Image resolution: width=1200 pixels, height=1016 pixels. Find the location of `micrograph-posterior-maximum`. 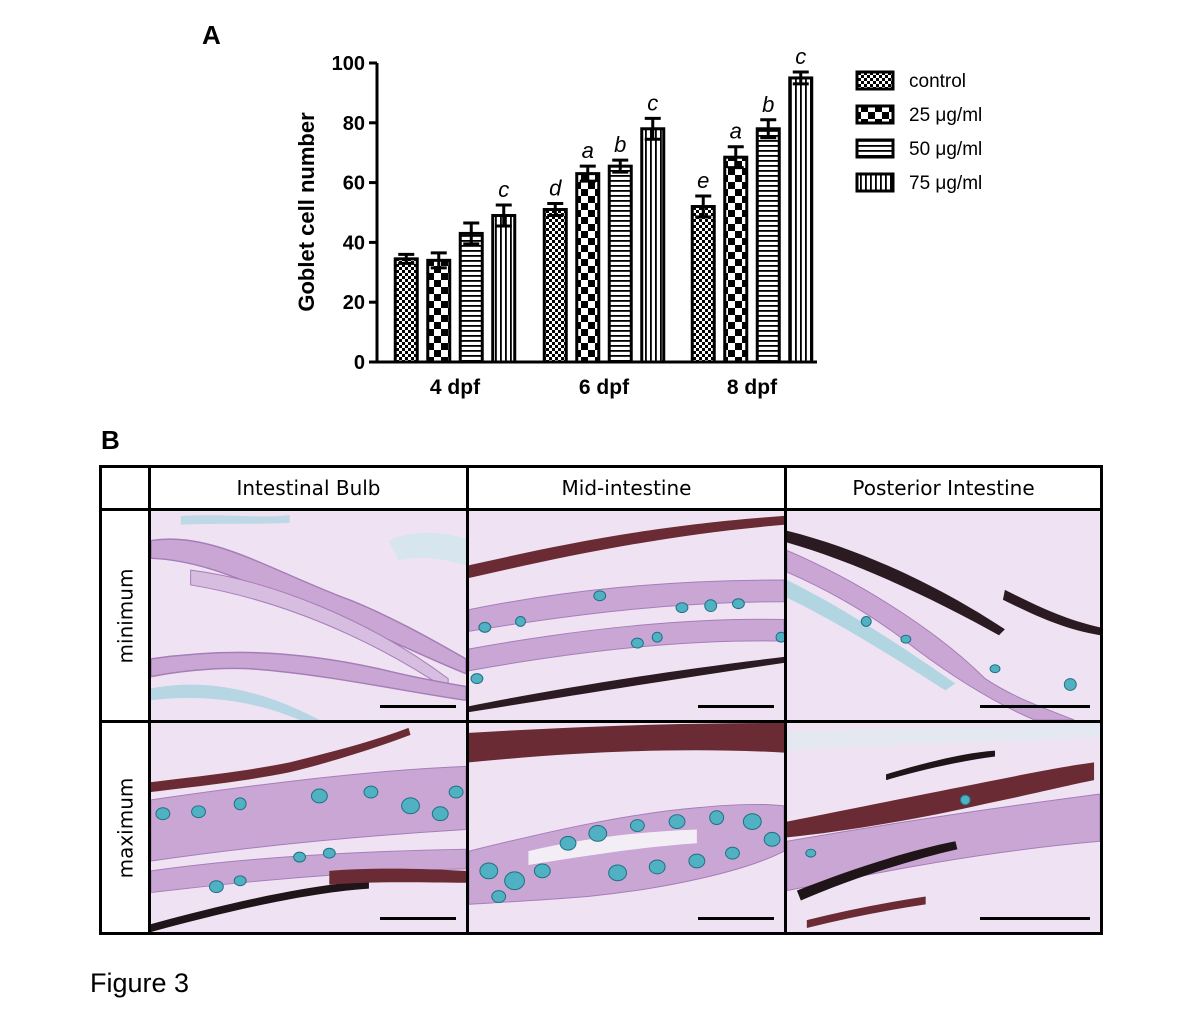

micrograph-posterior-maximum is located at coordinates (942, 826).